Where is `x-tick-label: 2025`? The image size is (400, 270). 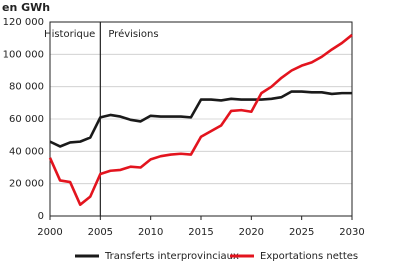 x-tick-label: 2025 is located at coordinates (301, 232).